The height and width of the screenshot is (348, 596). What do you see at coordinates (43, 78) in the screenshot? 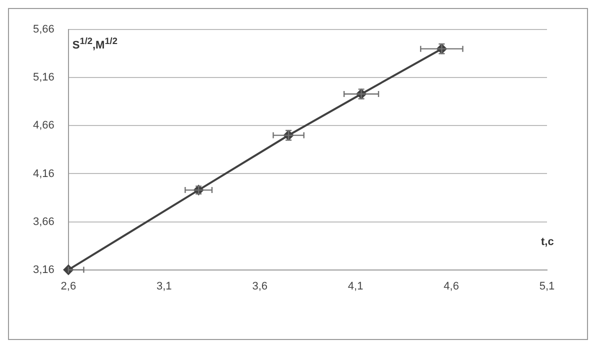
I see `y-tick-label: 5,16` at bounding box center [43, 78].